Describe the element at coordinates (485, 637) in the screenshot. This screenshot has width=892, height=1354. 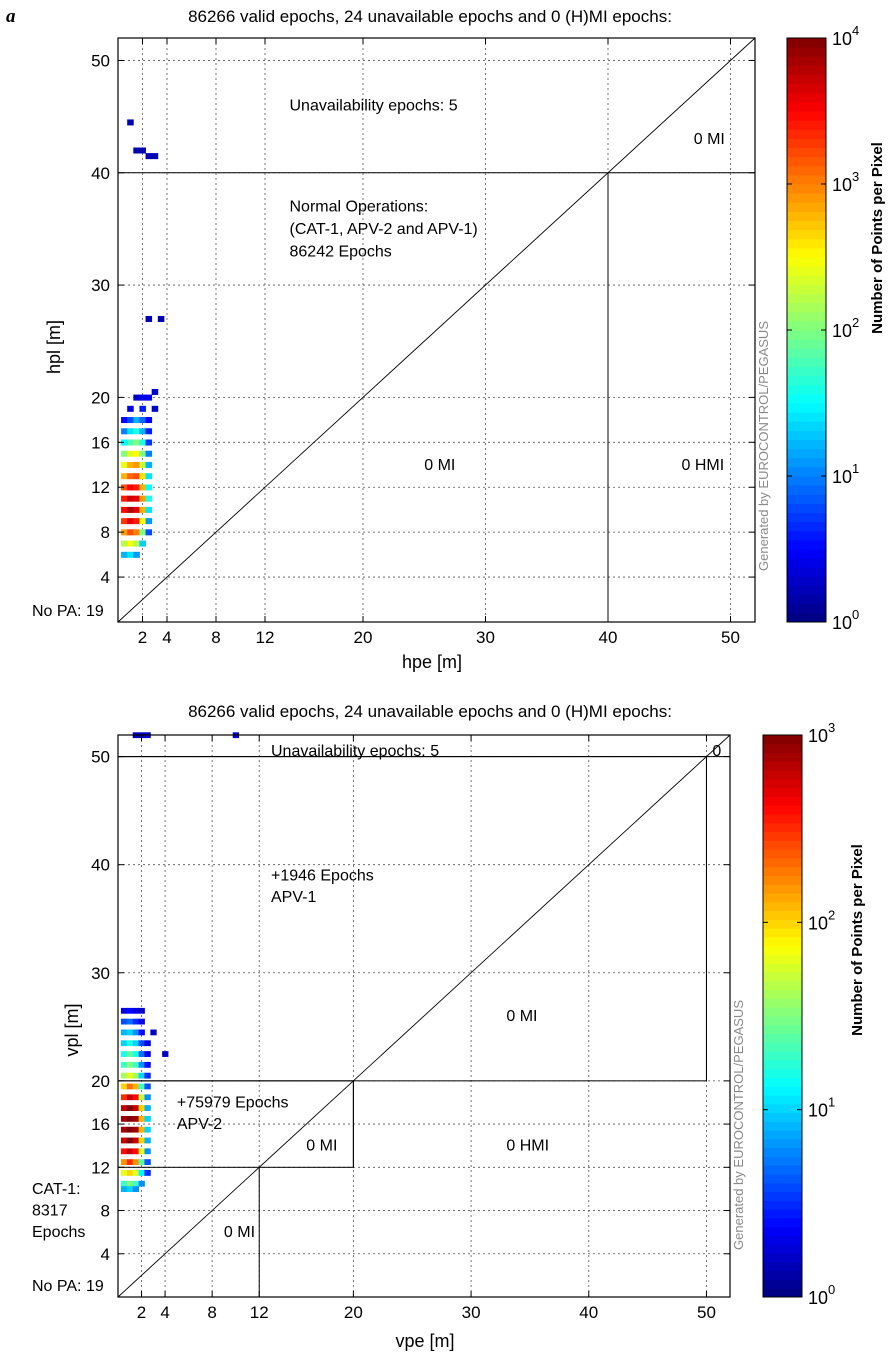
I see `x-tick-label: 30` at that location.